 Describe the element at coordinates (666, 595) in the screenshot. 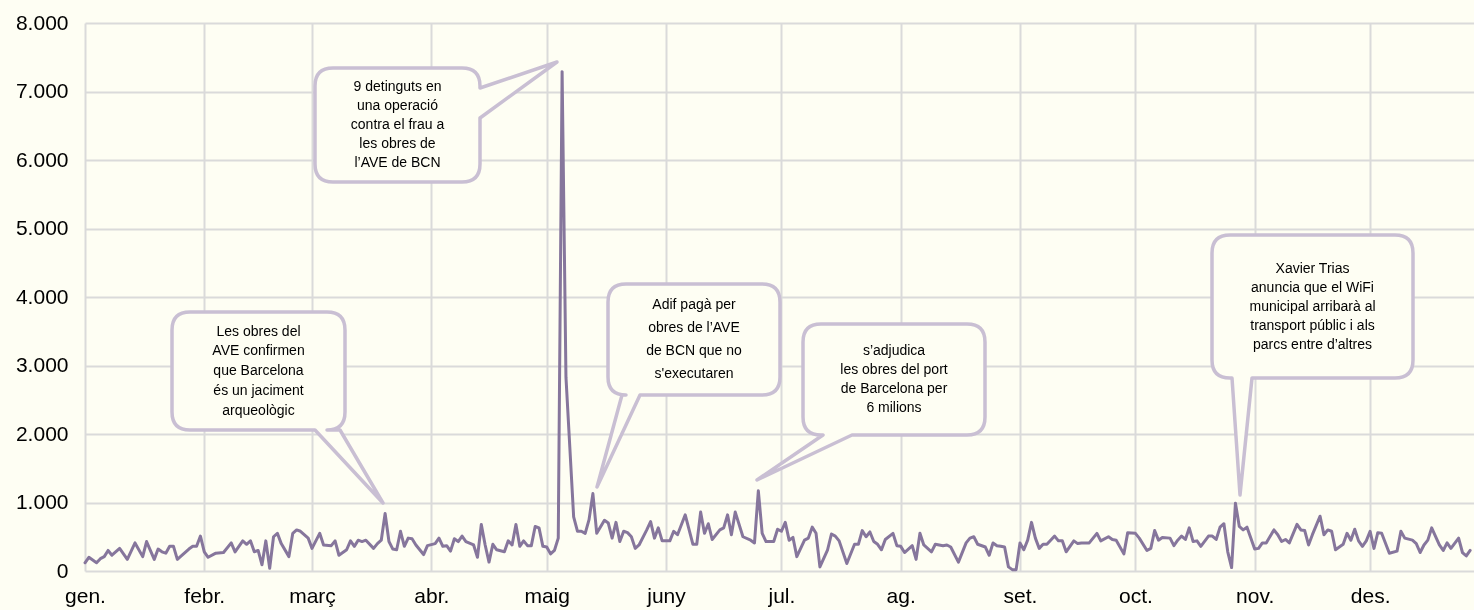

I see `x-tick-label: juny` at that location.